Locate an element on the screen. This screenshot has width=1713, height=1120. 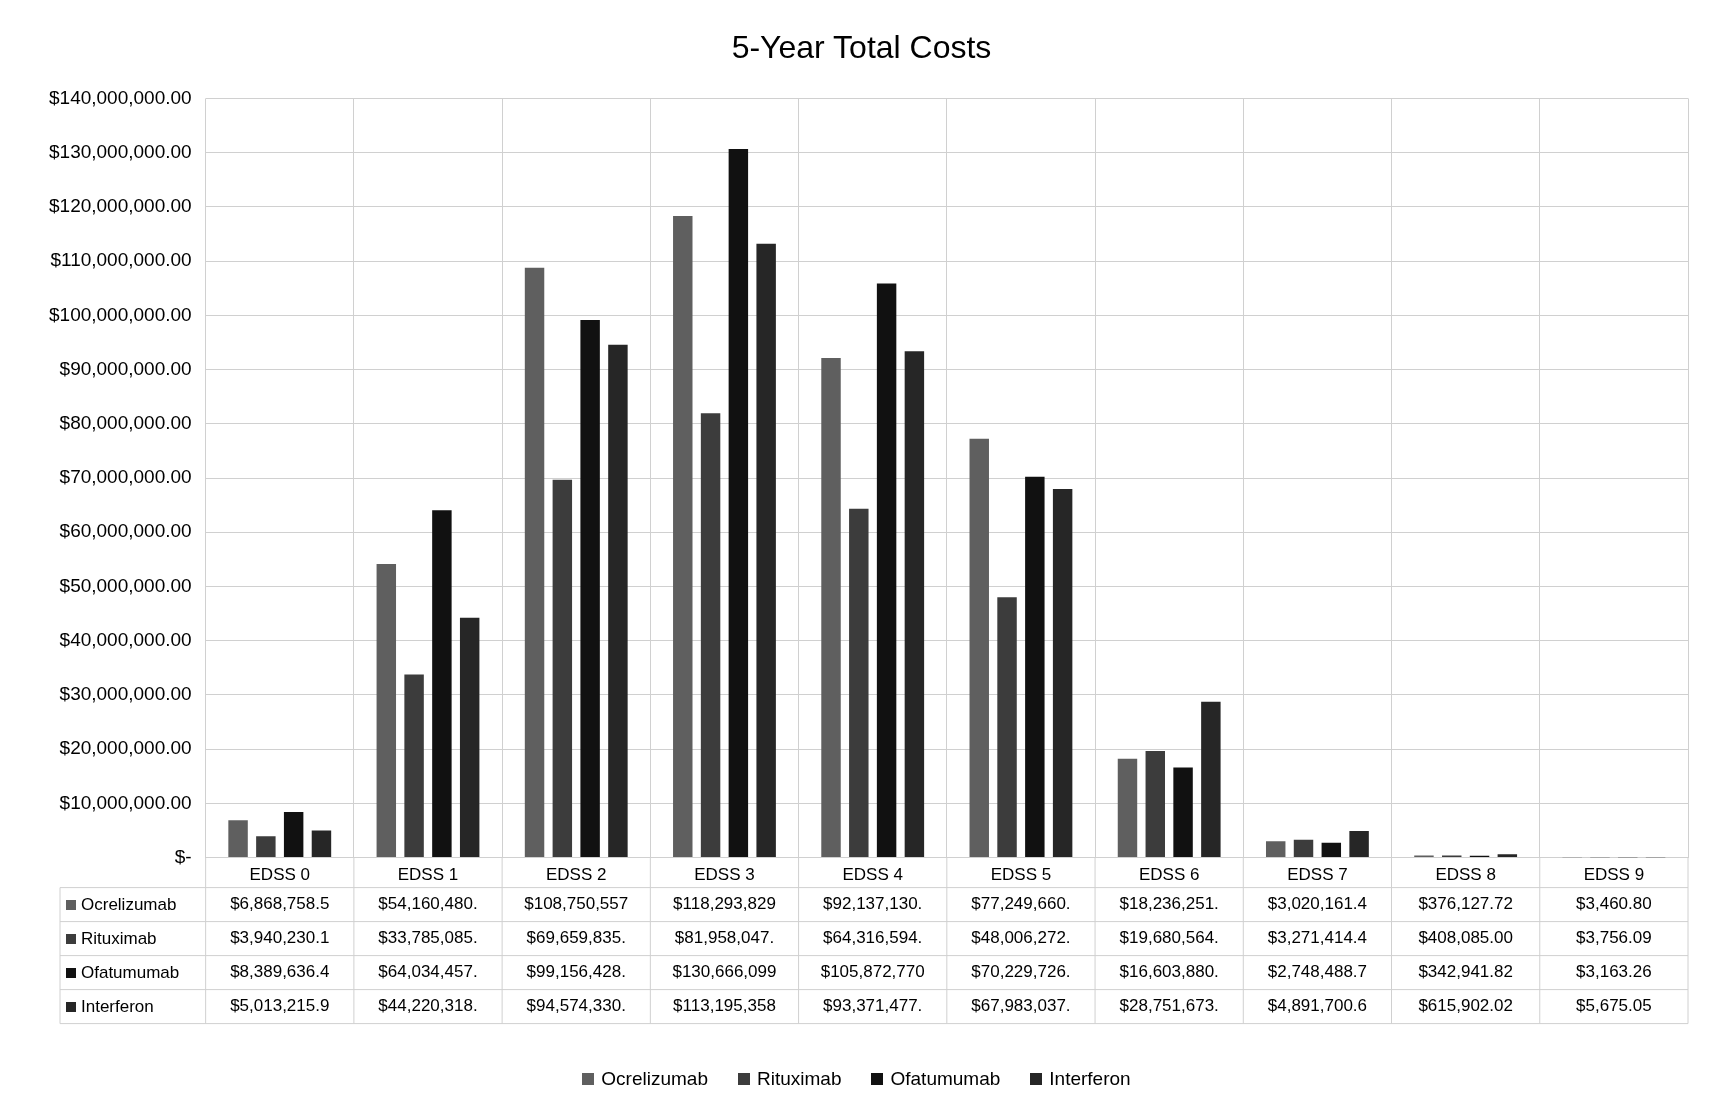
data-label: $16,603,880. is located at coordinates (1169, 972).